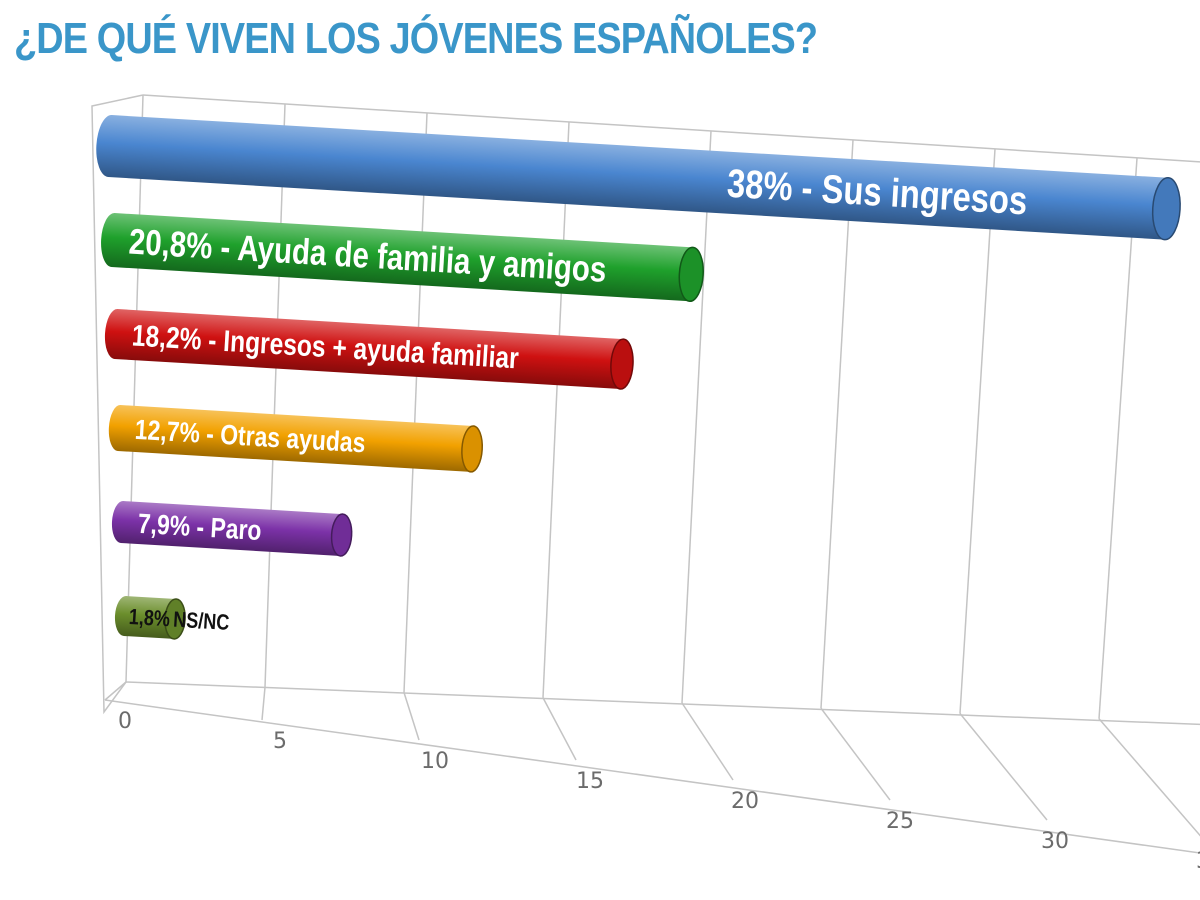 This screenshot has height=900, width=1200. I want to click on bar-5: 7,9% - Paro, so click(232, 529).